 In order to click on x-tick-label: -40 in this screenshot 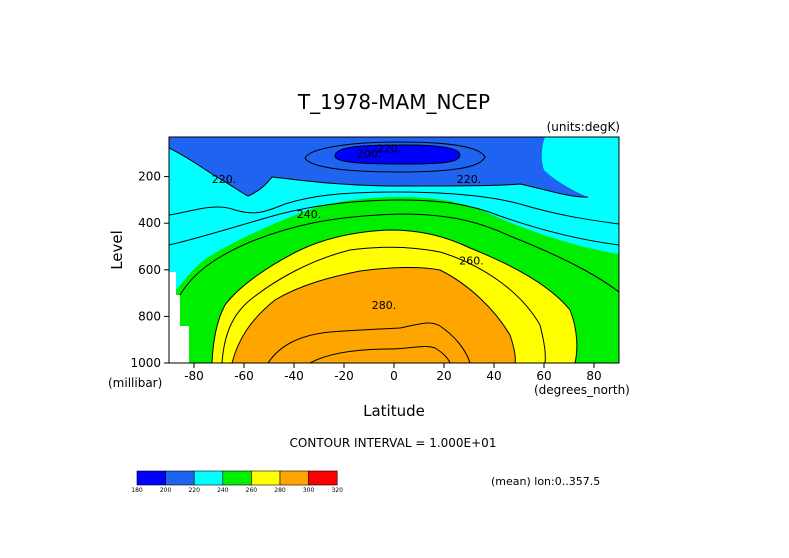, I will do `click(294, 376)`.